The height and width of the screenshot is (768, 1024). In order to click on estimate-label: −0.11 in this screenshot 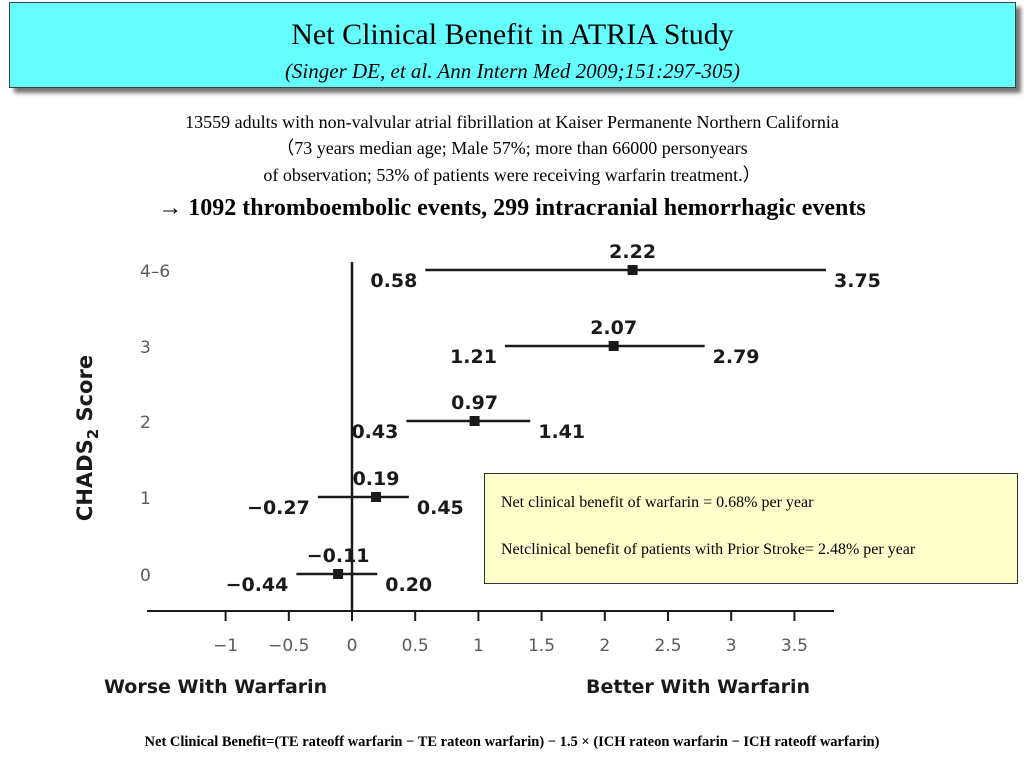, I will do `click(338, 556)`.